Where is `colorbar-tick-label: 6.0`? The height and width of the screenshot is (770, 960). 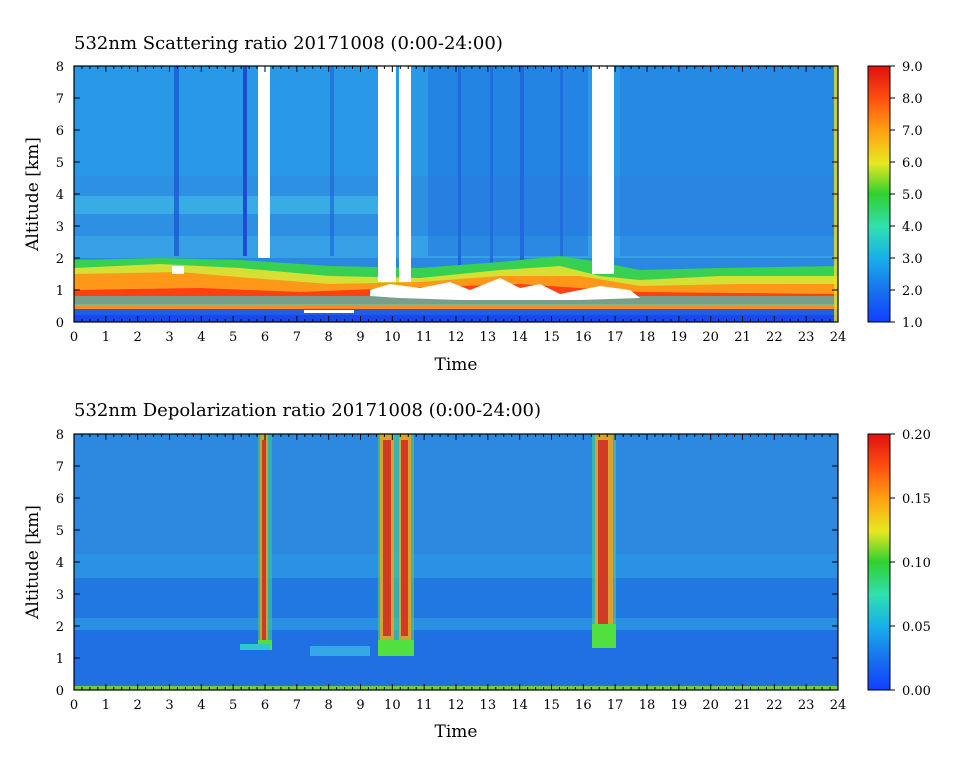
colorbar-tick-label: 6.0 is located at coordinates (912, 163).